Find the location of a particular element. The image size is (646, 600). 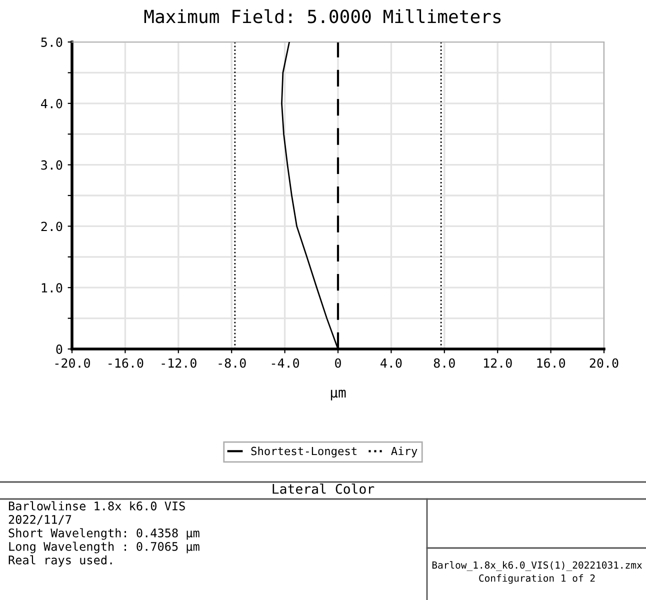

text: Lateral Color is located at coordinates (323, 489).